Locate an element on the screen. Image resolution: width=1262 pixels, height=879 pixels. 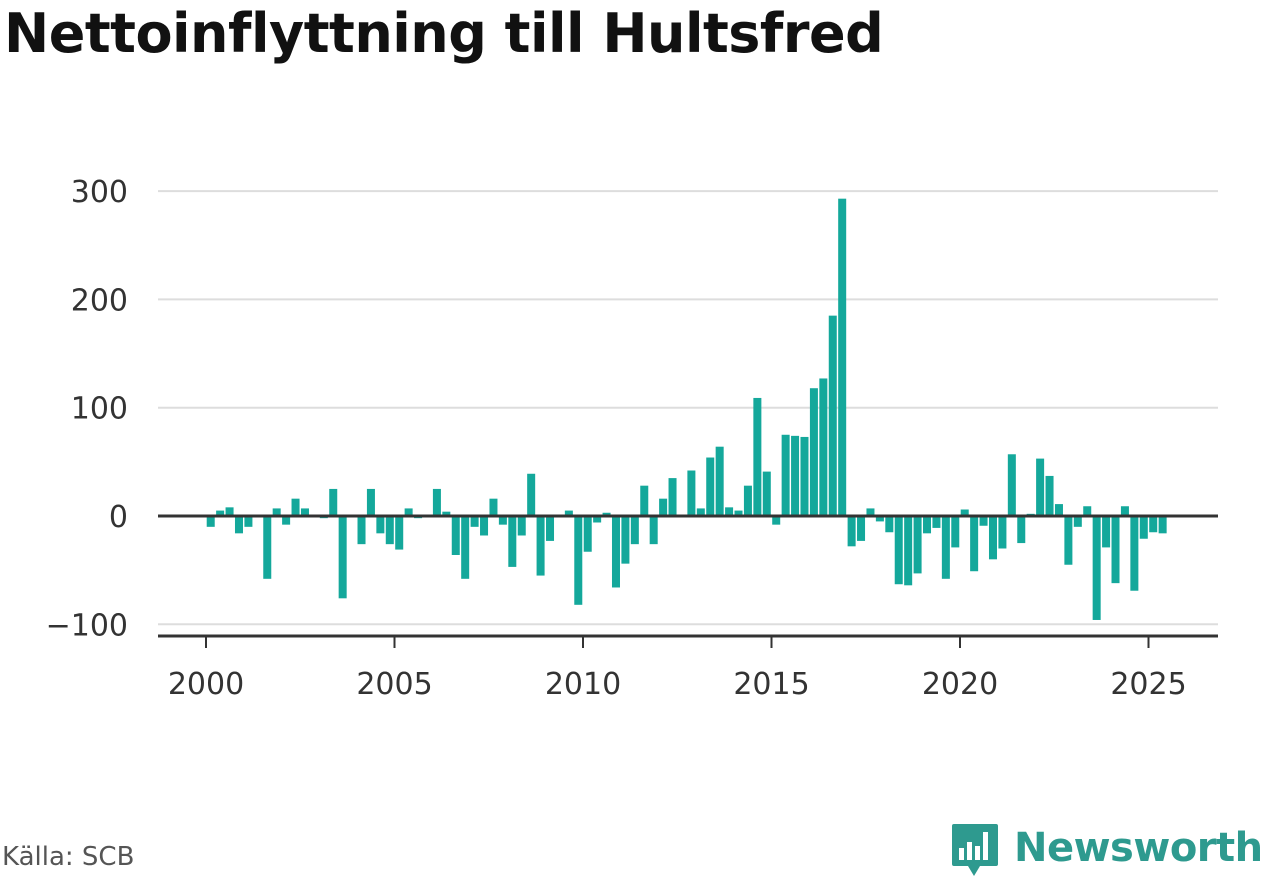
x-tick-label: 2005 is located at coordinates (394, 684).